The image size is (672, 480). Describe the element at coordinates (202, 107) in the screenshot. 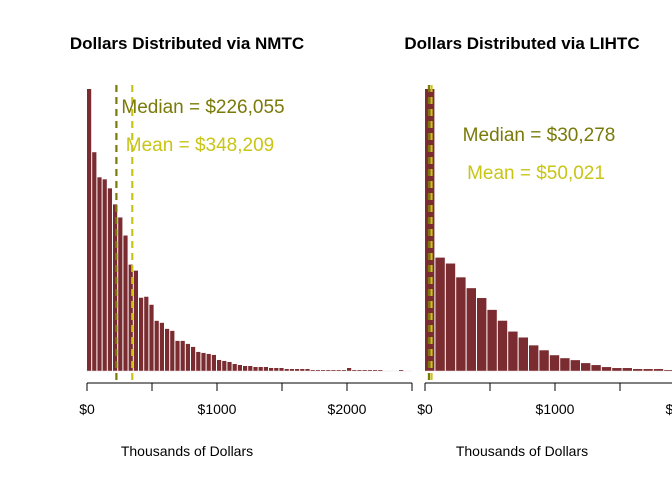

I see `median-annotation: Median = $226,055` at that location.